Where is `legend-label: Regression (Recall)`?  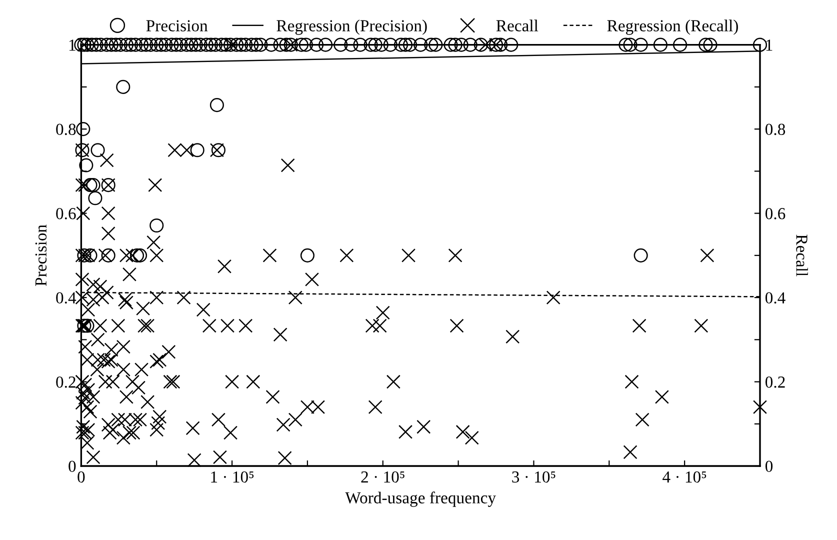
legend-label: Regression (Recall) is located at coordinates (672, 27).